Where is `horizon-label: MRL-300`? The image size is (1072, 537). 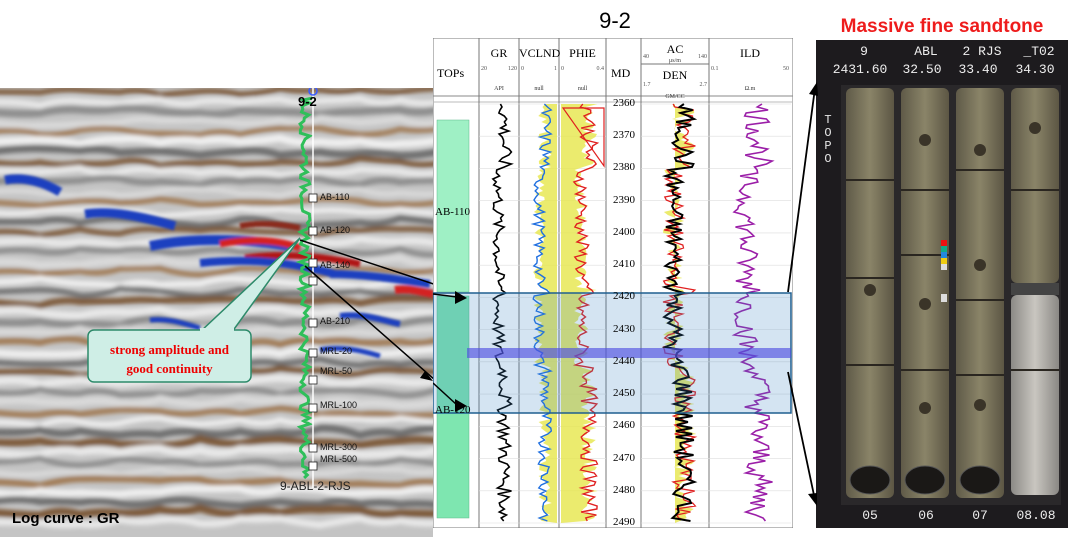 horizon-label: MRL-300 is located at coordinates (339, 447).